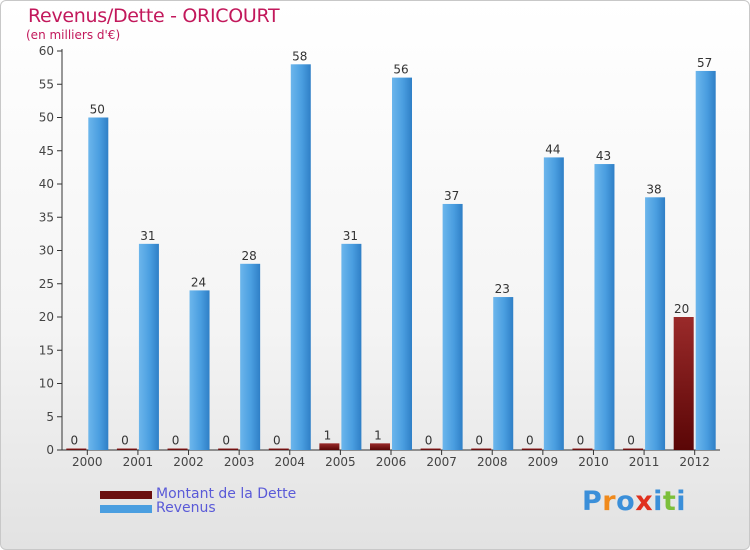 The height and width of the screenshot is (550, 750). What do you see at coordinates (73, 35) in the screenshot?
I see `chart-subtitle: (en milliers d'€)` at bounding box center [73, 35].